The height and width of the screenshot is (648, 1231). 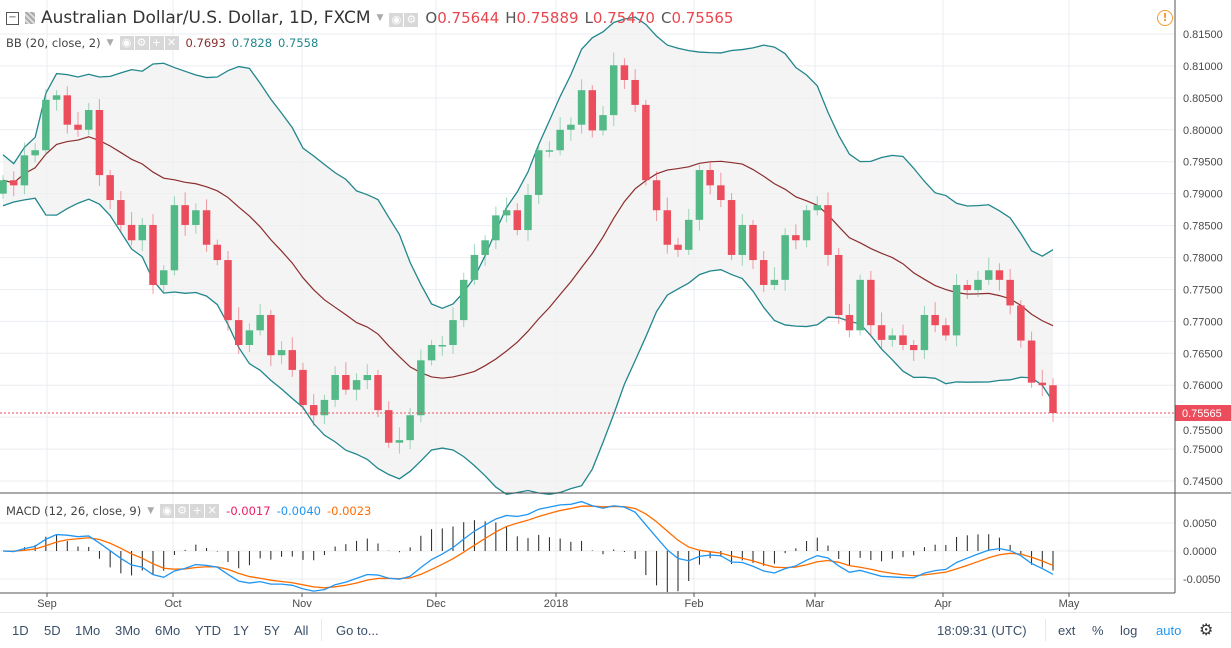 What do you see at coordinates (47, 604) in the screenshot?
I see `time-tick-label: Sep` at bounding box center [47, 604].